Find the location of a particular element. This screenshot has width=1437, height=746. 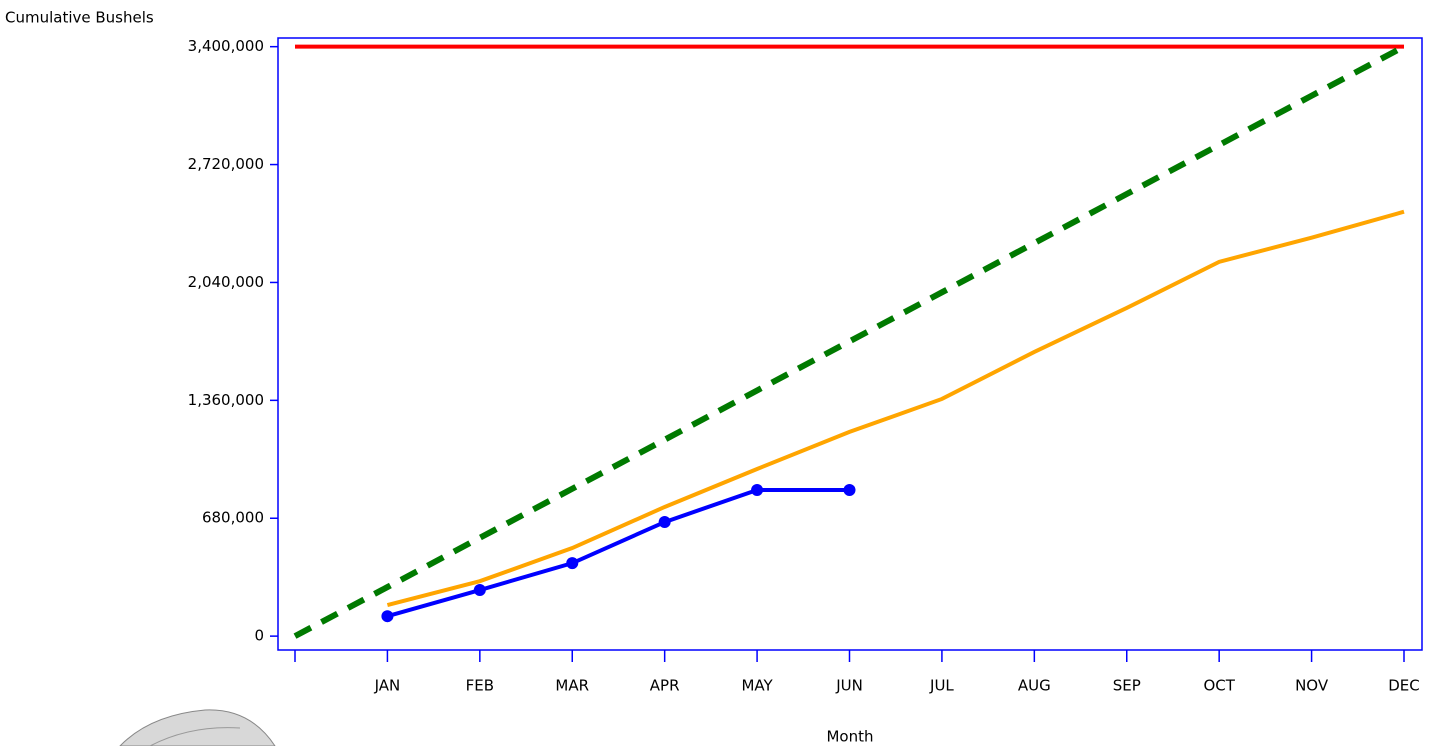

x-tick-label: APR is located at coordinates (665, 686).